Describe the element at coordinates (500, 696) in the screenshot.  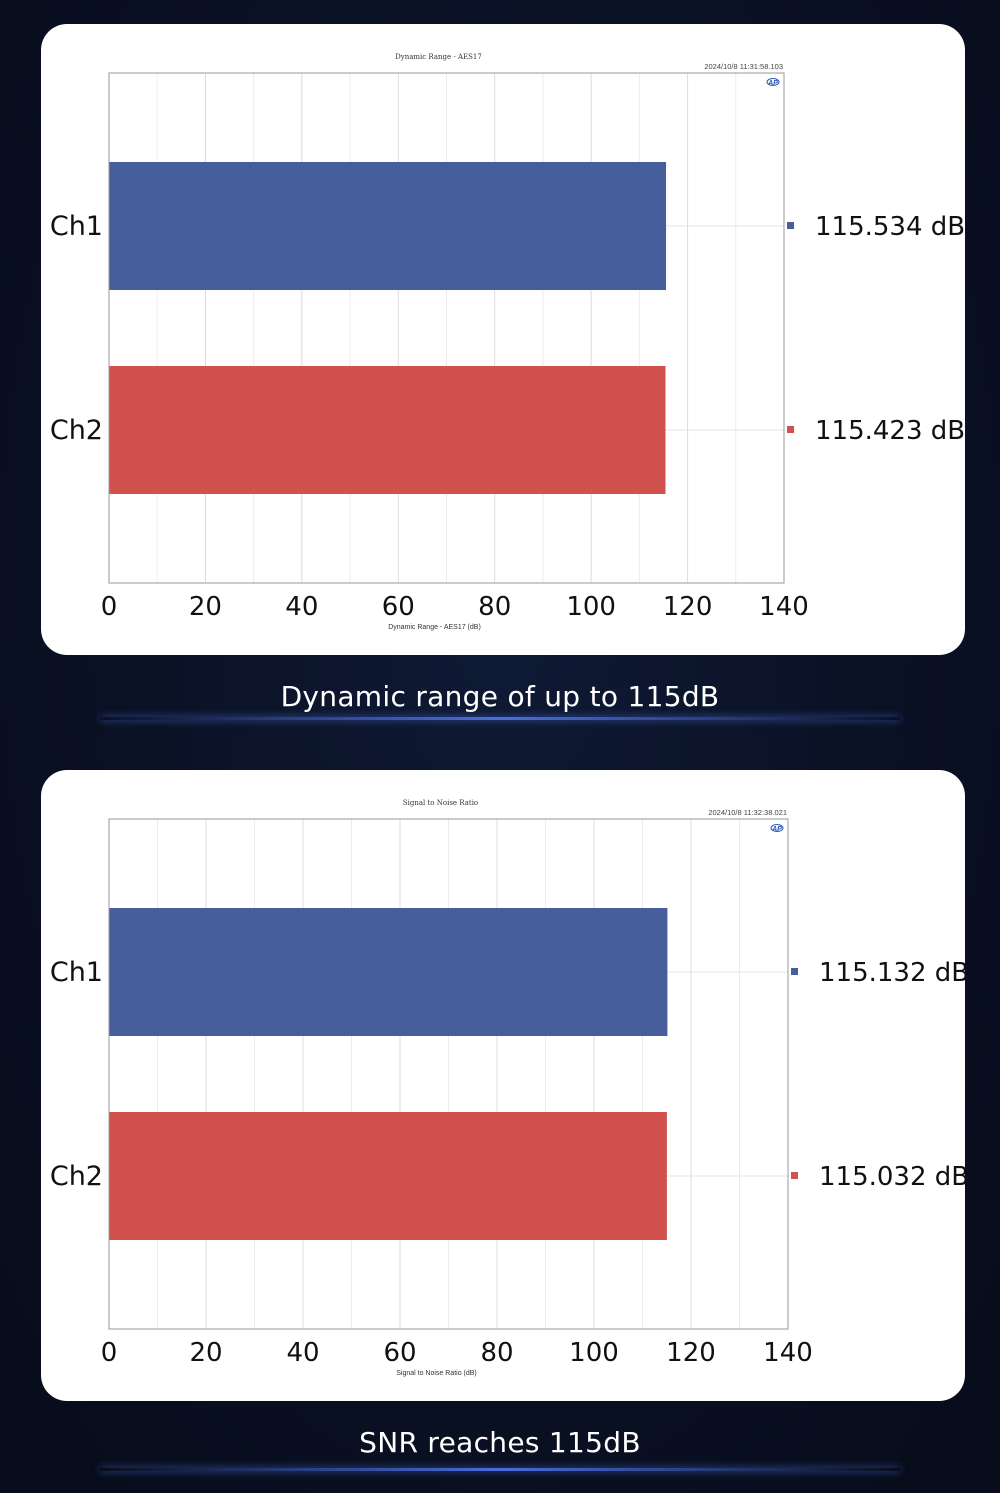
I see `dynamic-range-caption: Dynamic range of up to 115dB` at that location.